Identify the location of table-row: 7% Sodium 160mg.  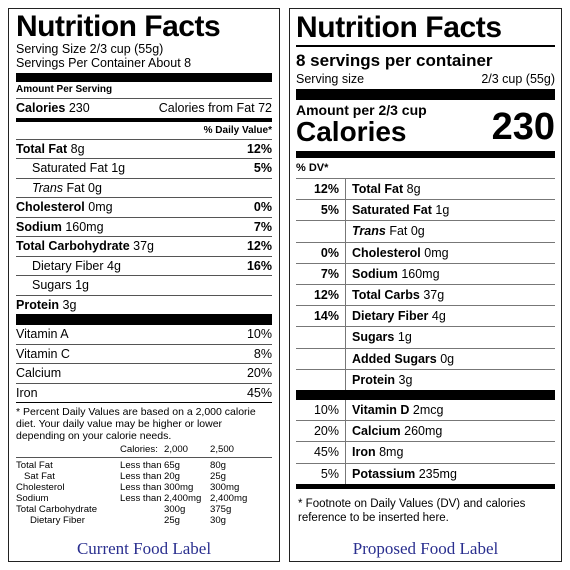
(425, 273).